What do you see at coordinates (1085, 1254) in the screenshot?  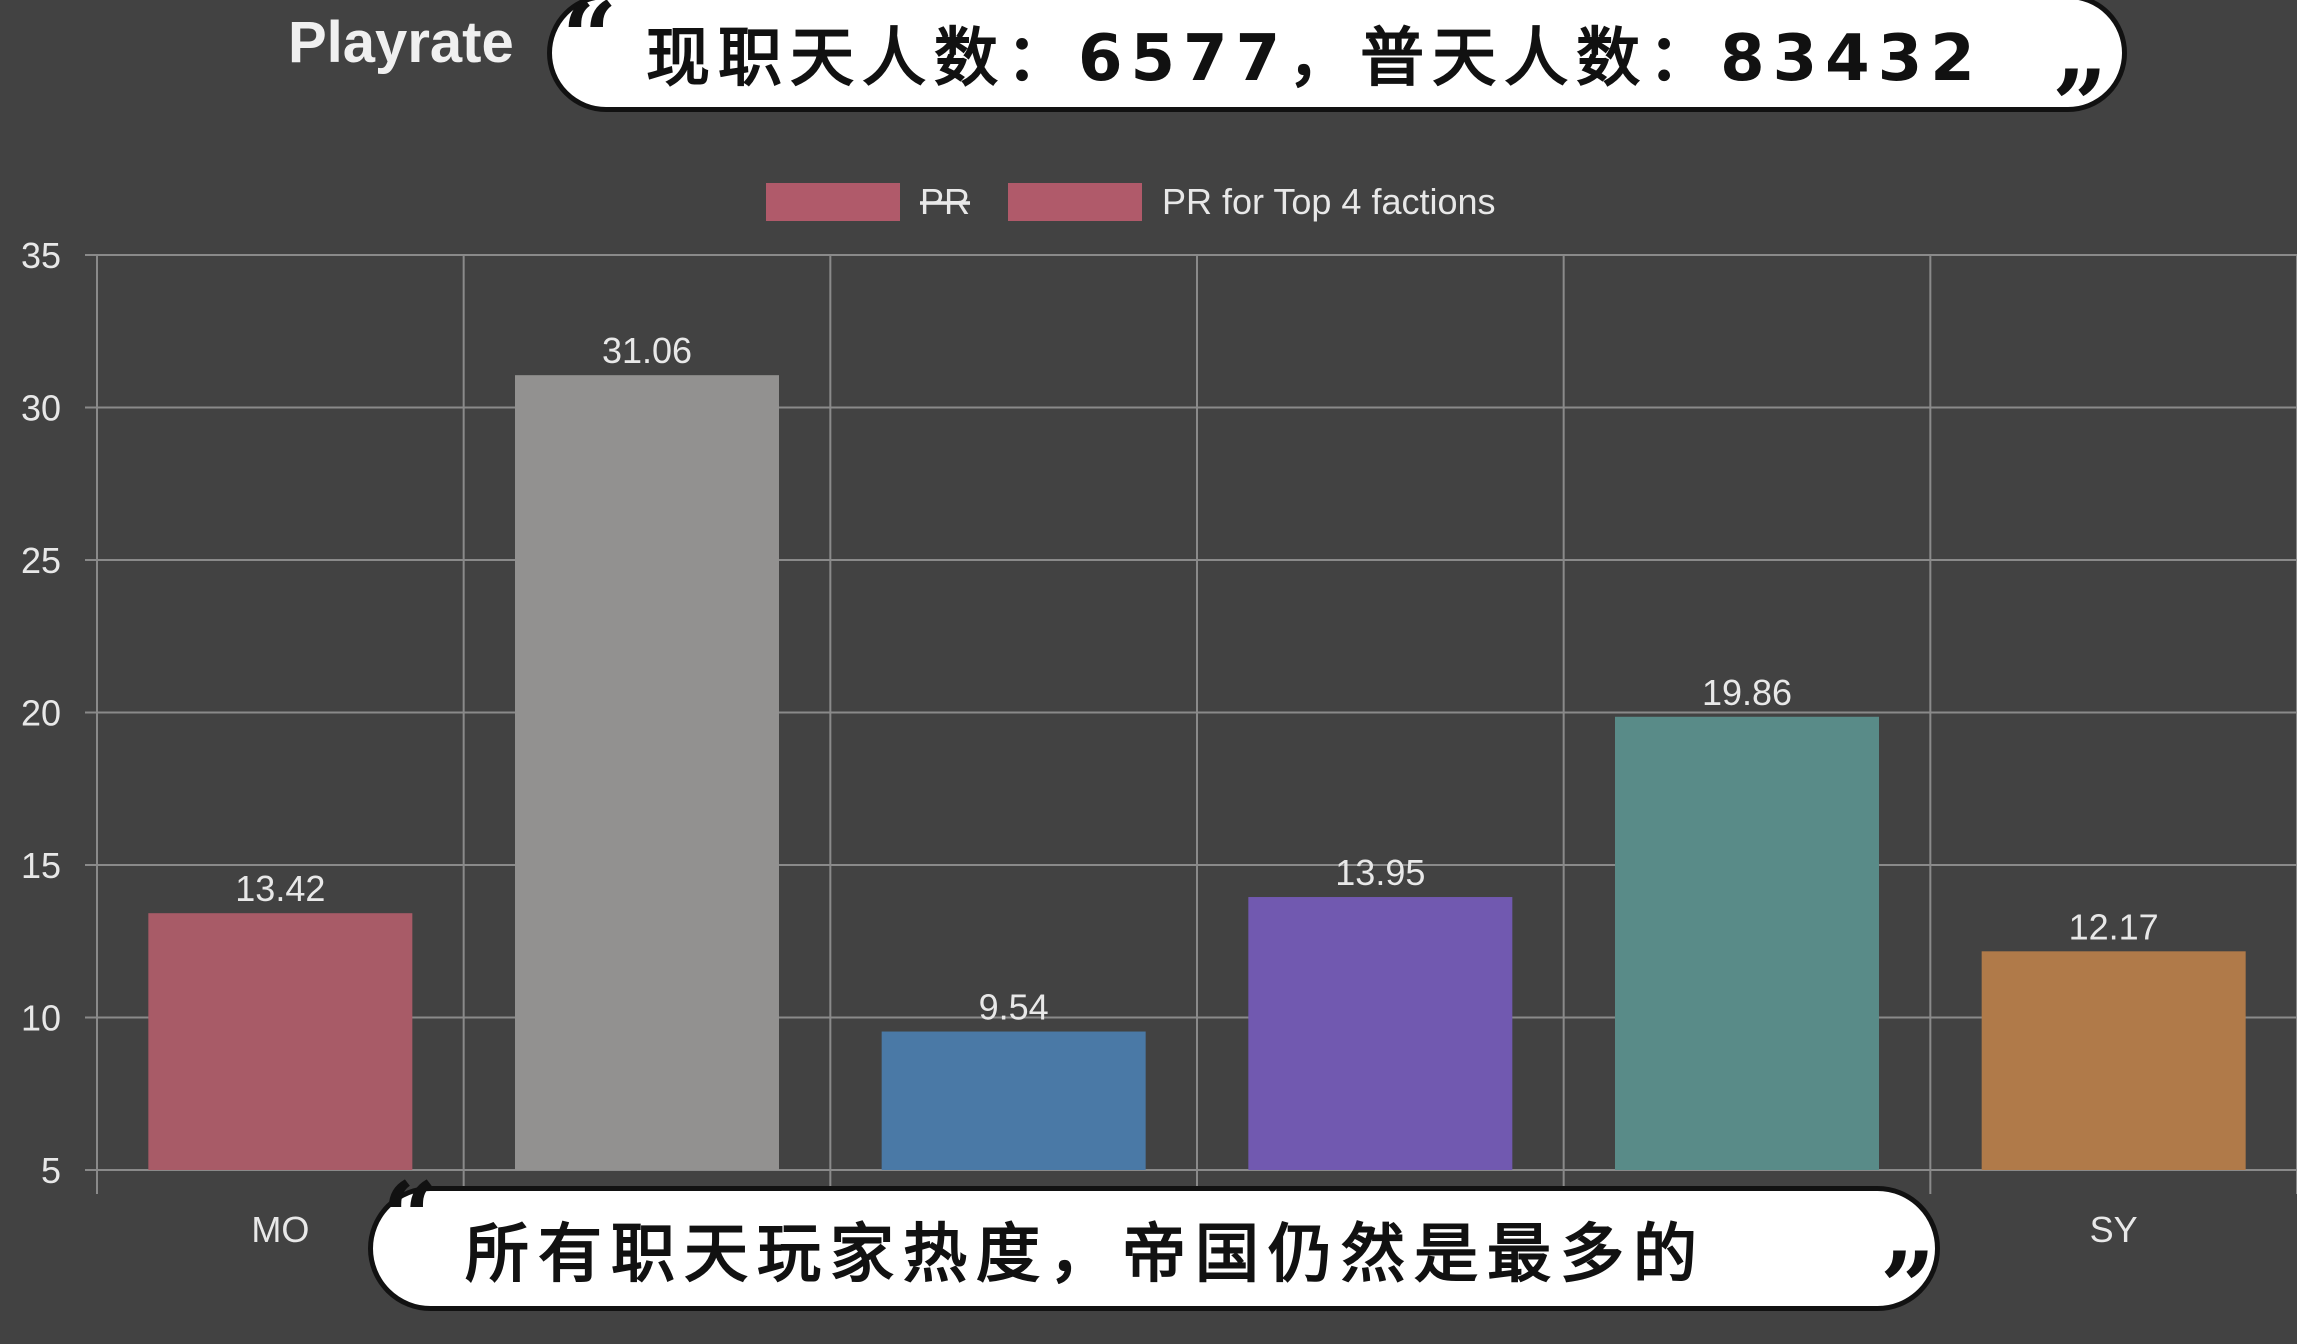 I see `bottom-caption-text: 所有职天玩家热度，帝国仍然是最多的` at bounding box center [1085, 1254].